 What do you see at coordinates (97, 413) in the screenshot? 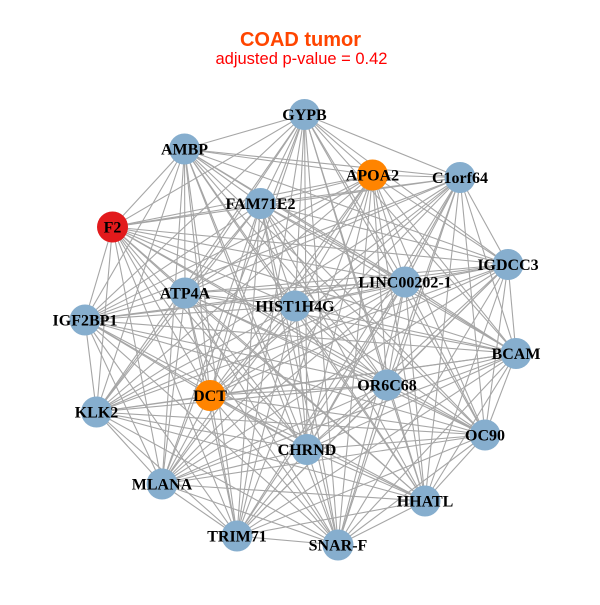
I see `svg-text: KLK2` at bounding box center [97, 413].